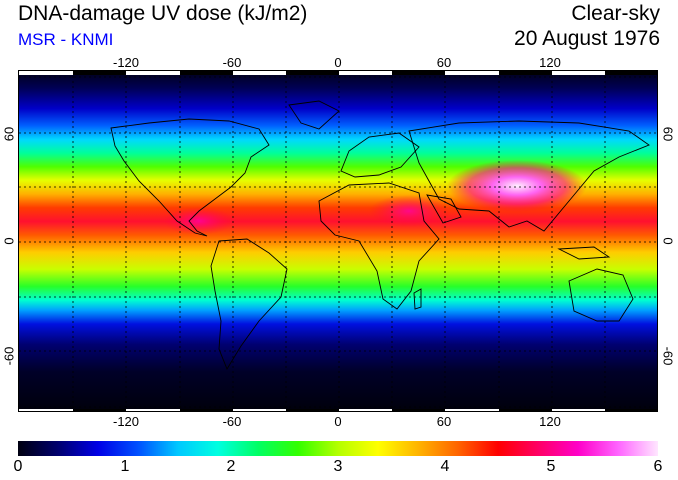 This screenshot has width=678, height=480. I want to click on lon-label-bottom-0: 0, so click(338, 421).